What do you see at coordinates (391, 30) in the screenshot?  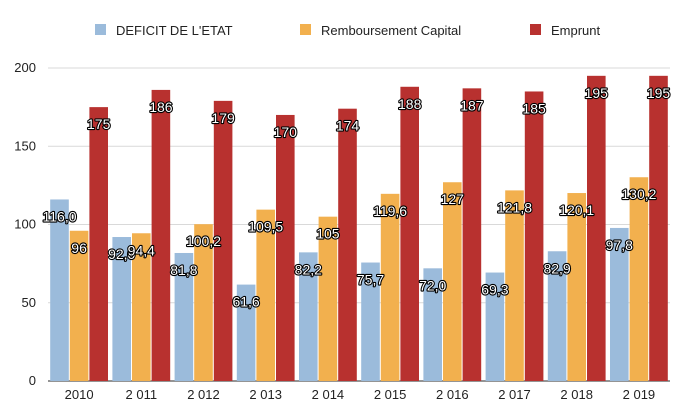 I see `legend-label: Remboursement Capital` at bounding box center [391, 30].